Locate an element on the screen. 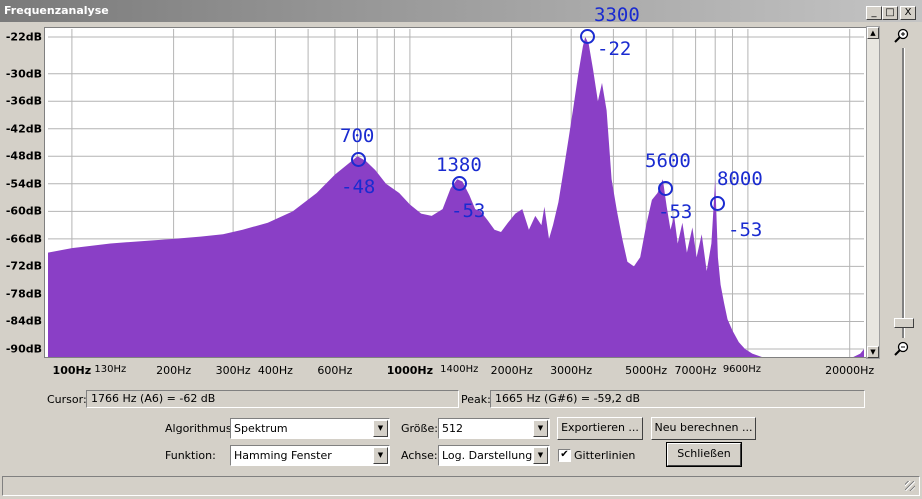 Image resolution: width=922 pixels, height=499 pixels. y-tick-label: -54dB is located at coordinates (23, 184).